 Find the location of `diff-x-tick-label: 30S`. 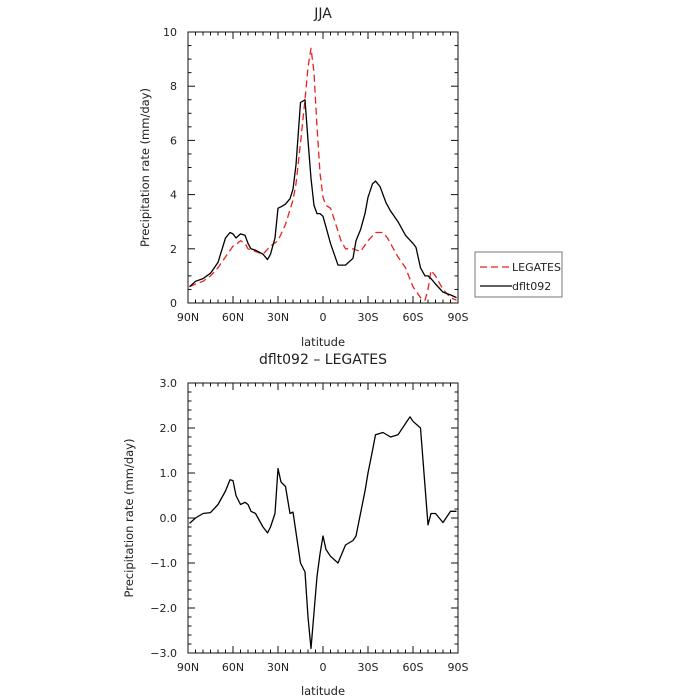

diff-x-tick-label: 30S is located at coordinates (368, 667).